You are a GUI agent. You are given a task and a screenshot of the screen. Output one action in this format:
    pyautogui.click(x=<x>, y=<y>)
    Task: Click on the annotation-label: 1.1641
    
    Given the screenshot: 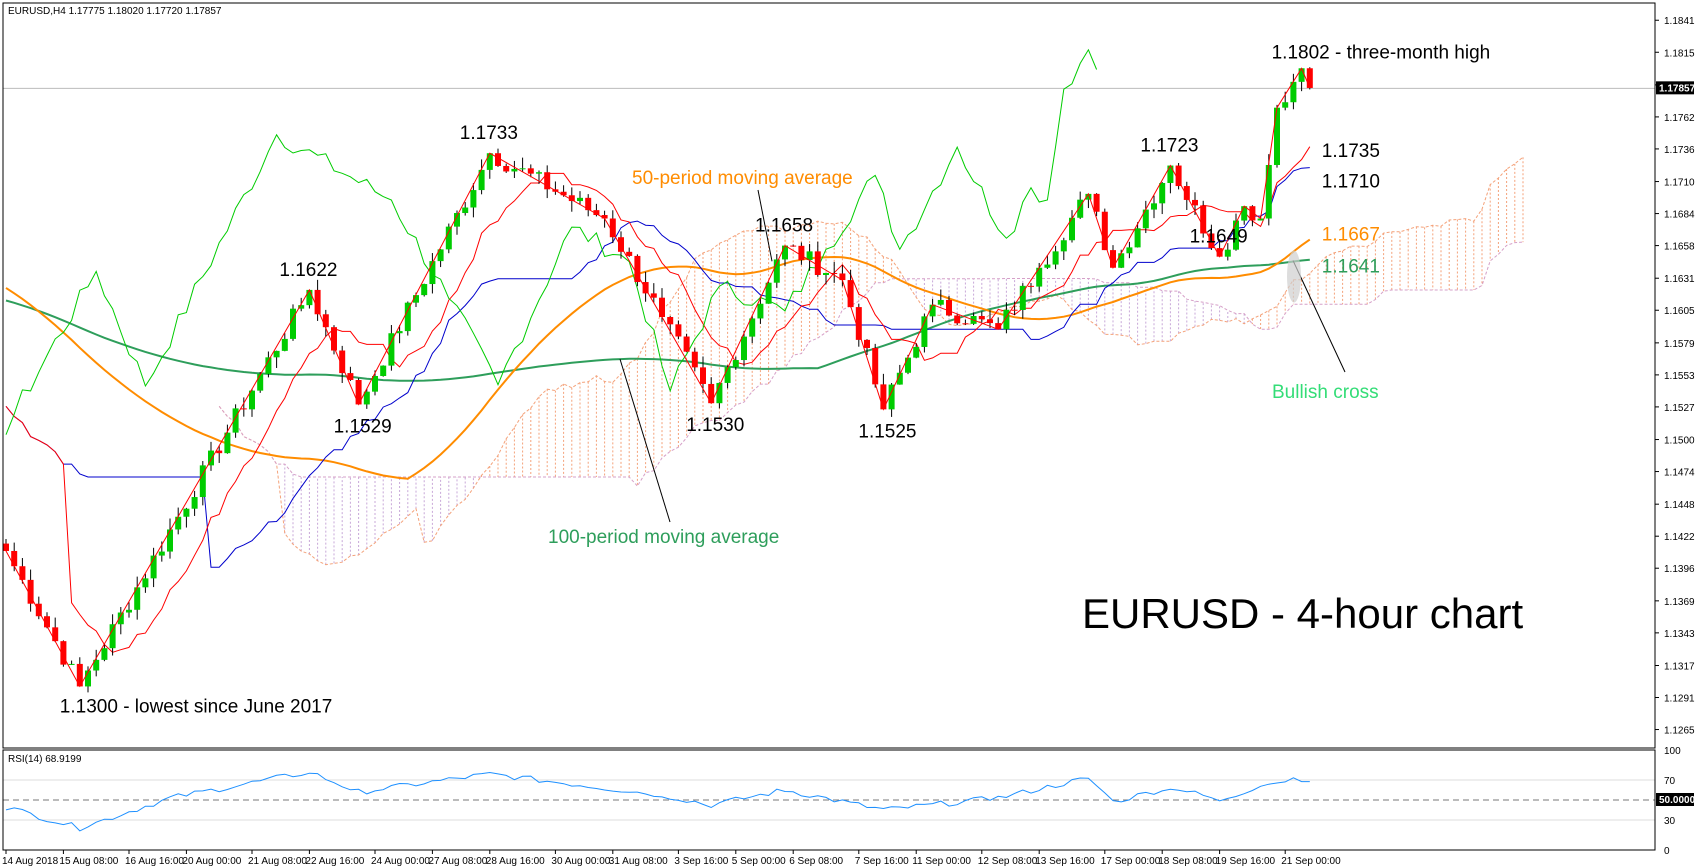 What is the action you would take?
    pyautogui.click(x=1351, y=267)
    